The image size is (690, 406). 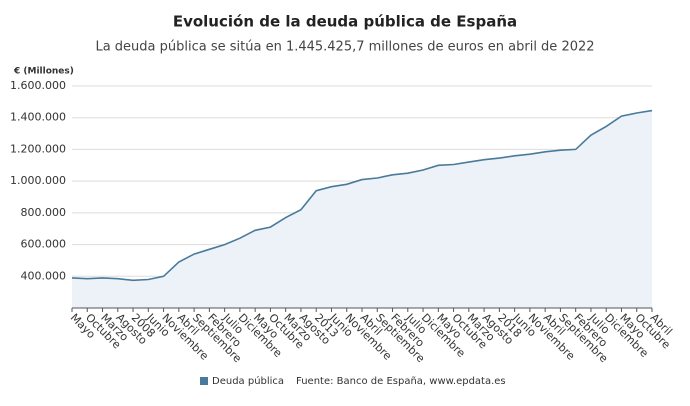 I want to click on y-tick-label: 800.000, so click(x=44, y=212).